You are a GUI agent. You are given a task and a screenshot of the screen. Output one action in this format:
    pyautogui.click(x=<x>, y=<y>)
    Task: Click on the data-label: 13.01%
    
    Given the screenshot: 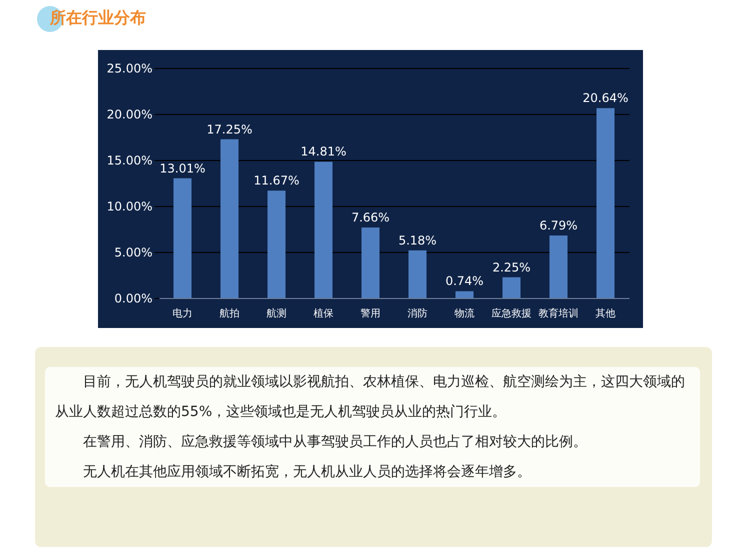 What is the action you would take?
    pyautogui.click(x=183, y=168)
    